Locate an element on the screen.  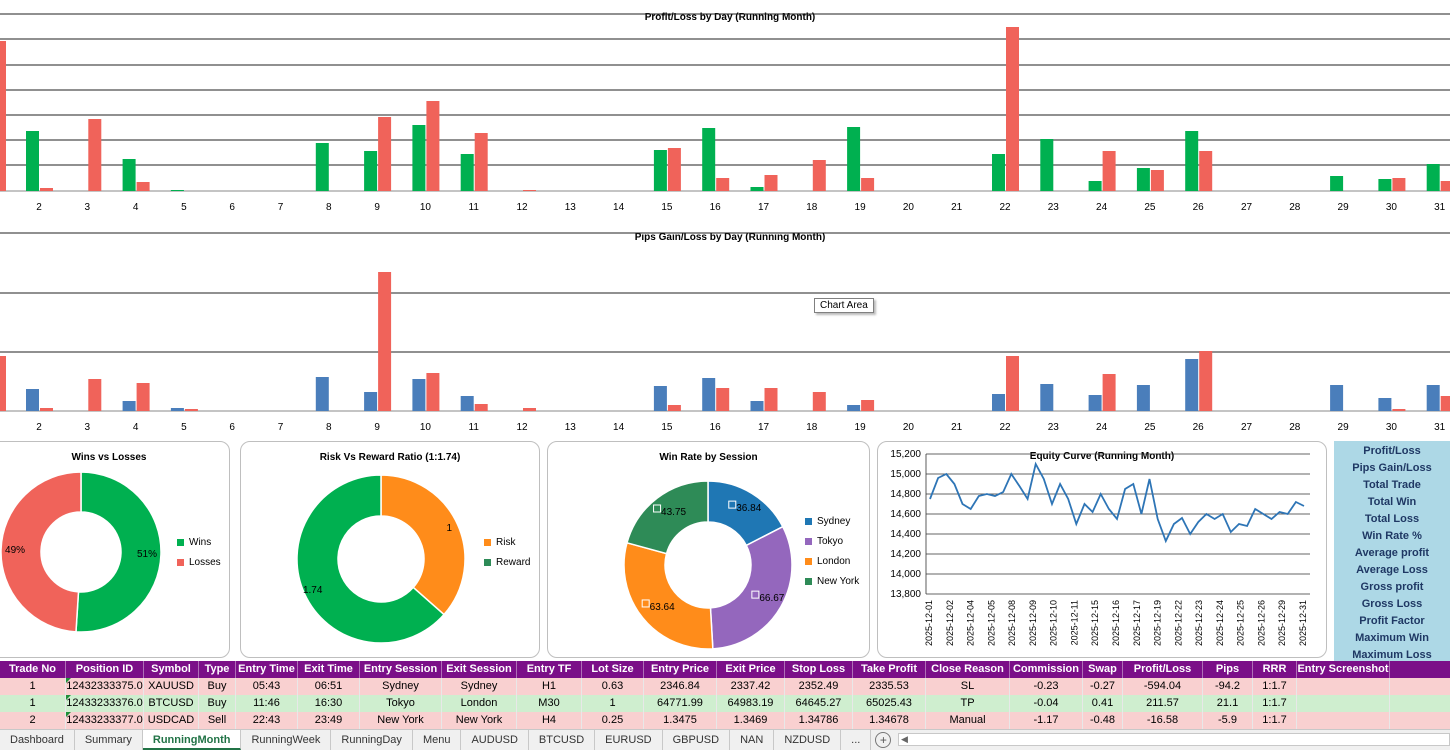
sheet-tab: NAN is located at coordinates (752, 740).